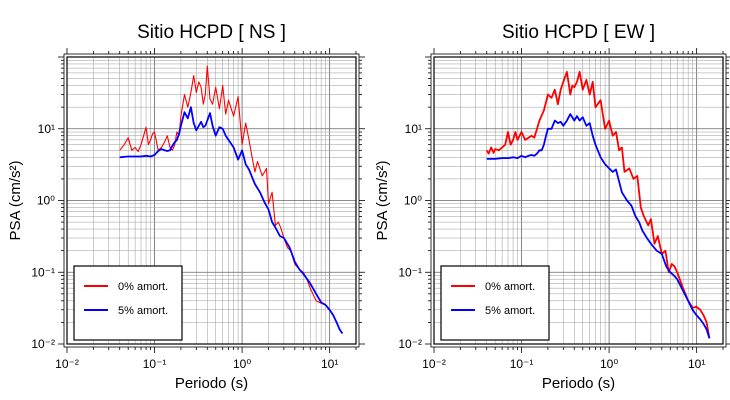 The width and height of the screenshot is (730, 400). I want to click on chart-title: Sitio HCPD [ NS ], so click(211, 32).